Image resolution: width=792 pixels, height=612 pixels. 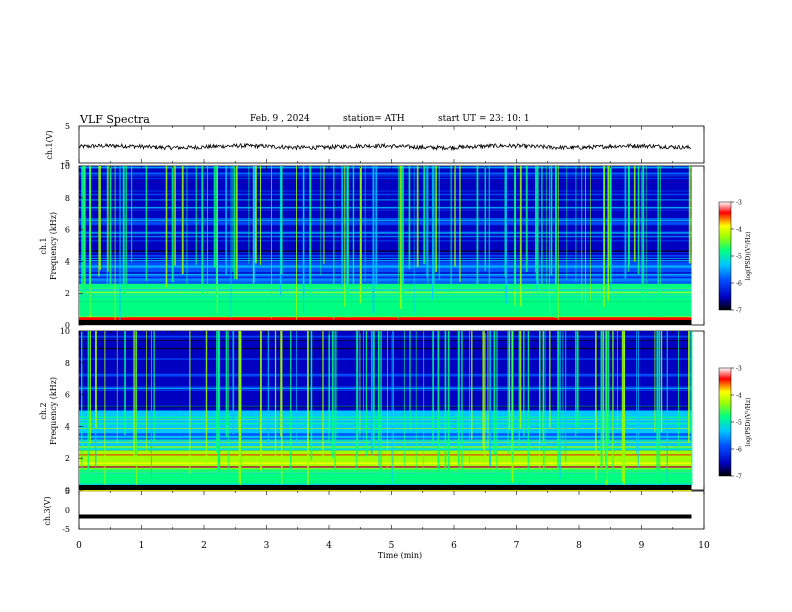 I want to click on freq-tick-label: 10, so click(x=65, y=331).